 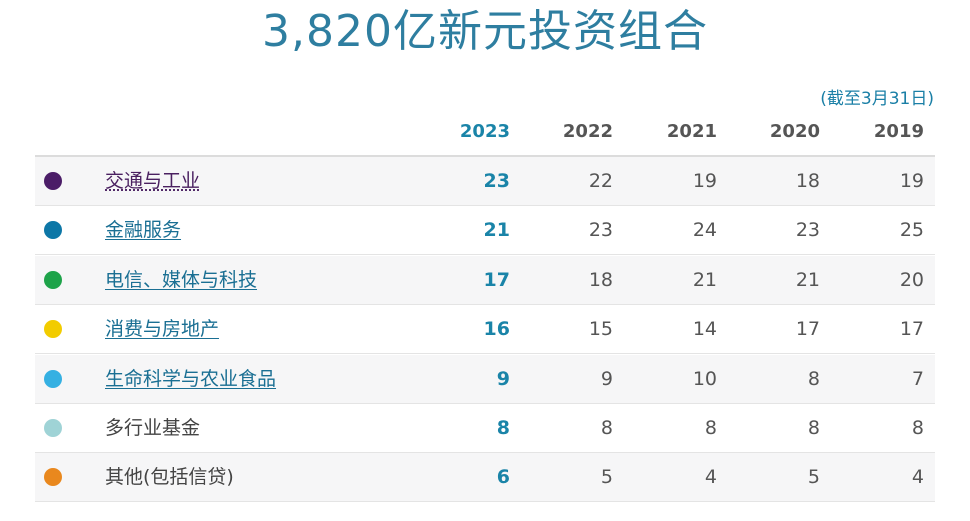 I want to click on value-cell-2021: 19, so click(x=704, y=181).